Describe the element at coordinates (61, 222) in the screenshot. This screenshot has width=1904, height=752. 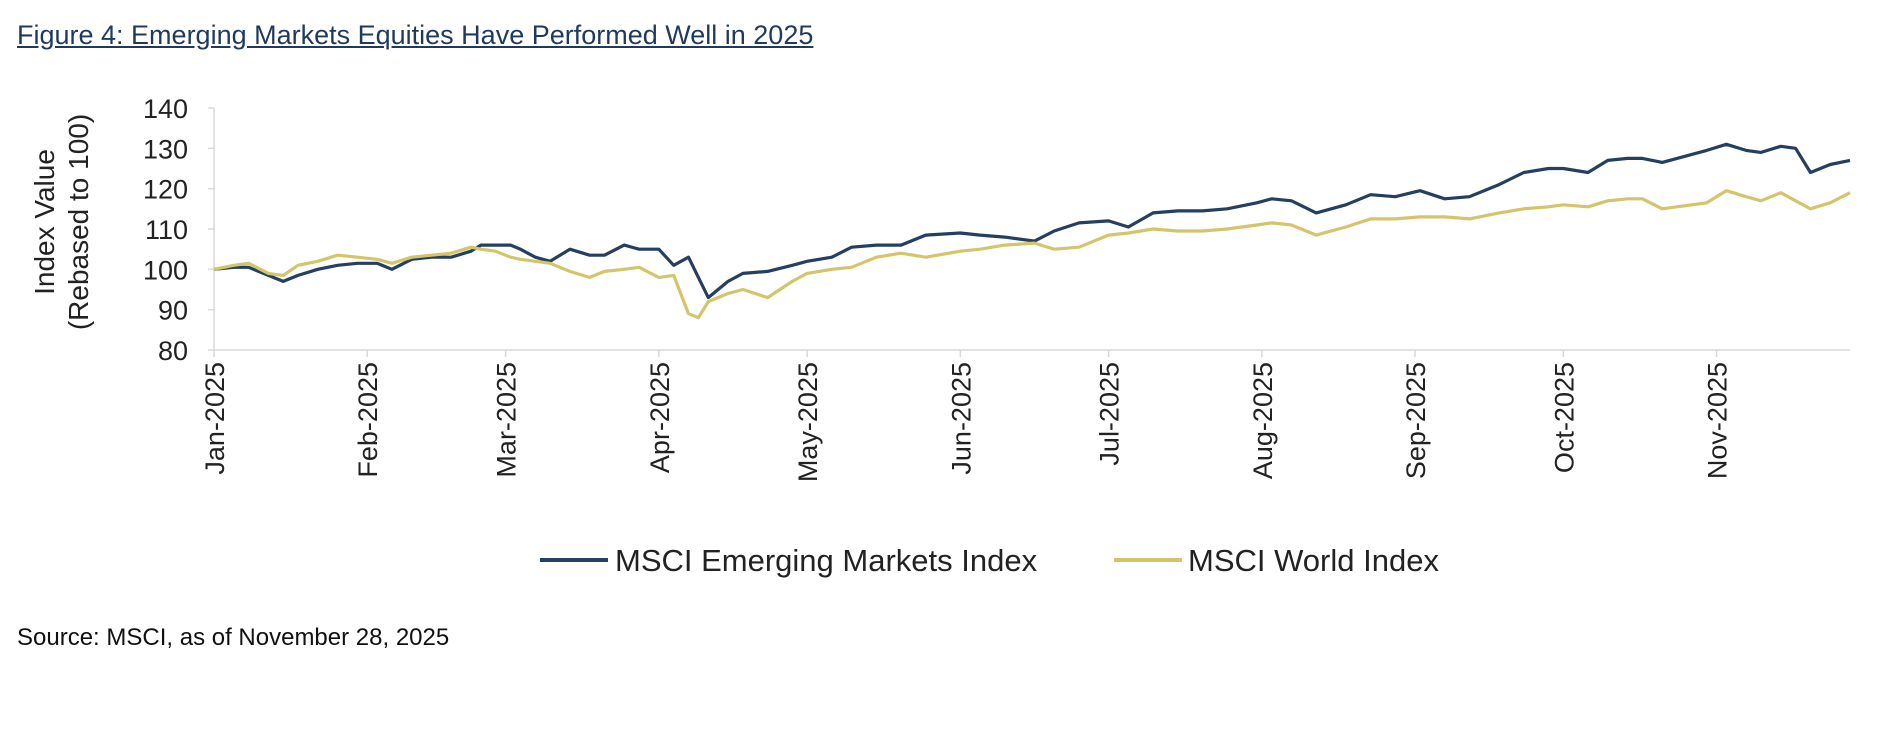
I see `y-axis-title: Index Value (Rebased to 100)` at that location.